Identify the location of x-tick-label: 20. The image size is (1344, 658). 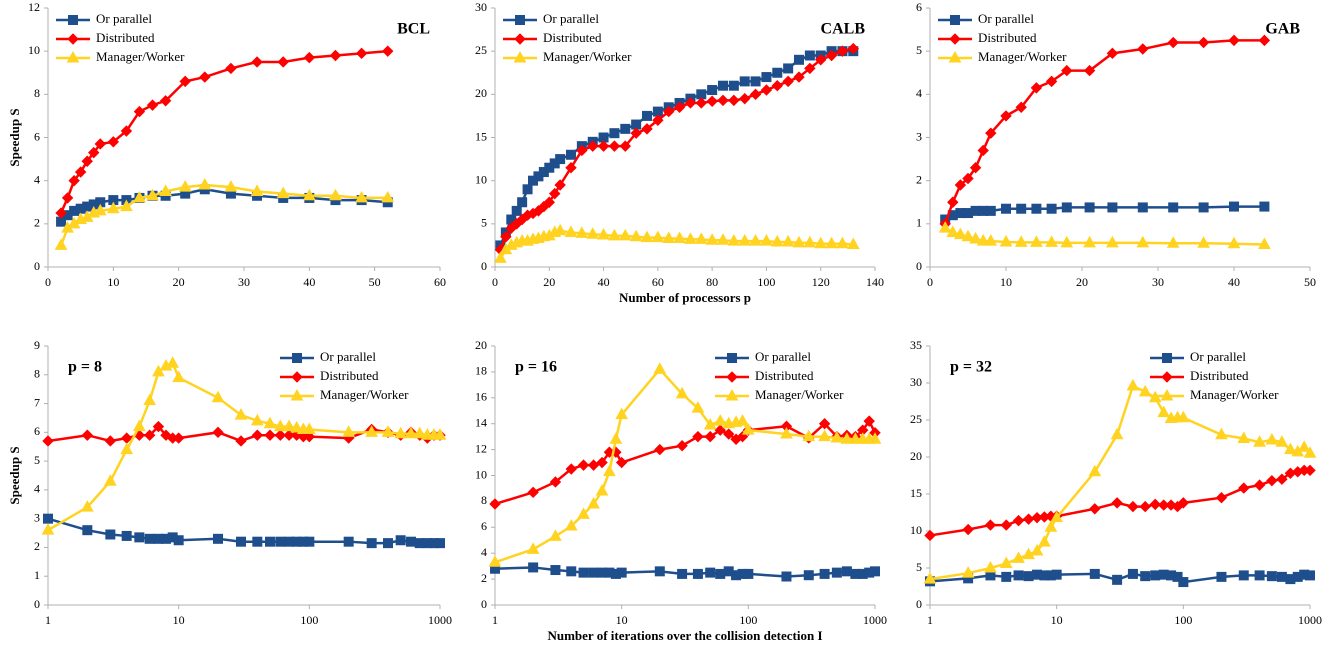
(179, 282).